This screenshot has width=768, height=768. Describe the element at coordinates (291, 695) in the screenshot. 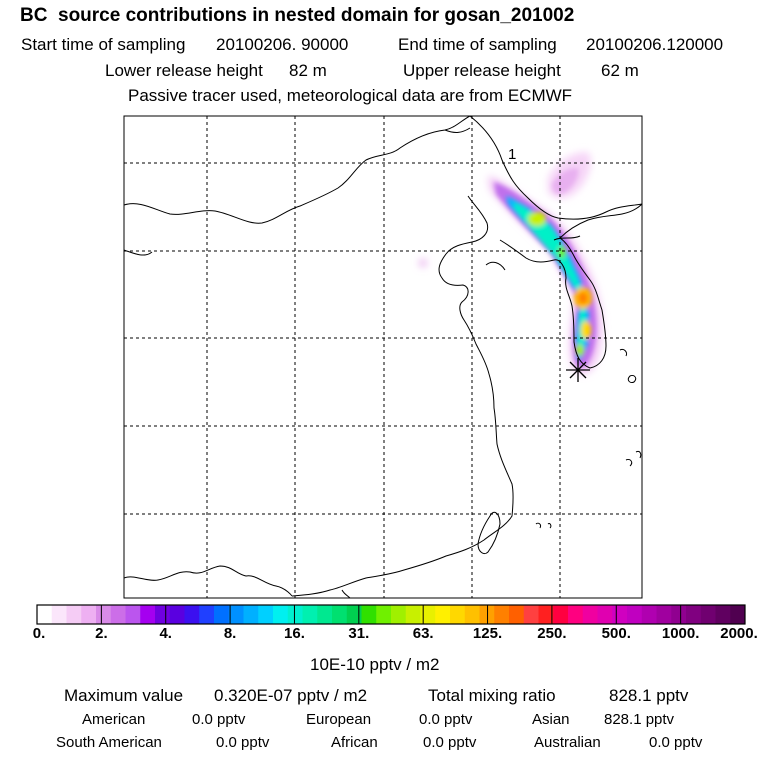

I see `max-value: 0.320E-07 pptv / m2` at that location.